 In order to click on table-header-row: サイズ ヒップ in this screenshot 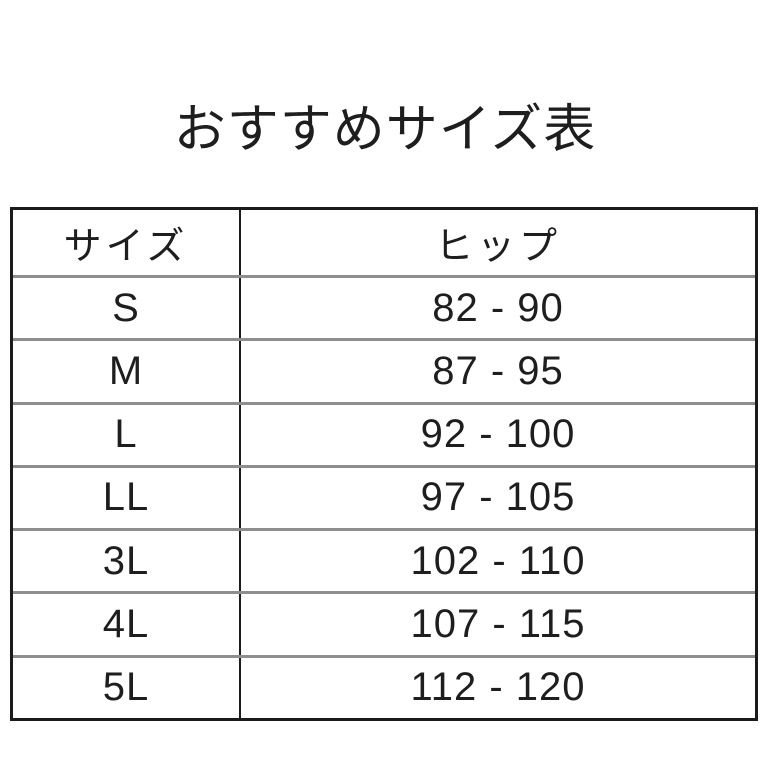, I will do `click(384, 244)`.